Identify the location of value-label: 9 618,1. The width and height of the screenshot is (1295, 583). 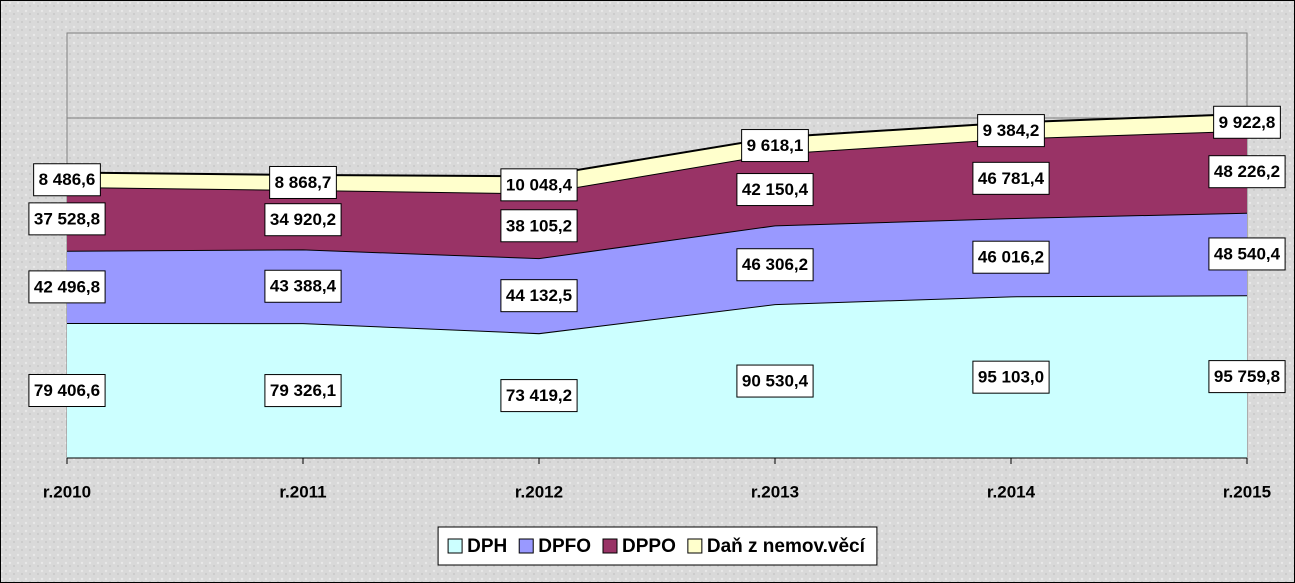
(775, 146).